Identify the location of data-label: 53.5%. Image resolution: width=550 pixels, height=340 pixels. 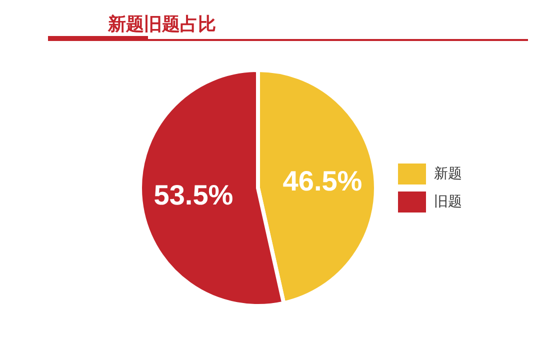
(194, 195).